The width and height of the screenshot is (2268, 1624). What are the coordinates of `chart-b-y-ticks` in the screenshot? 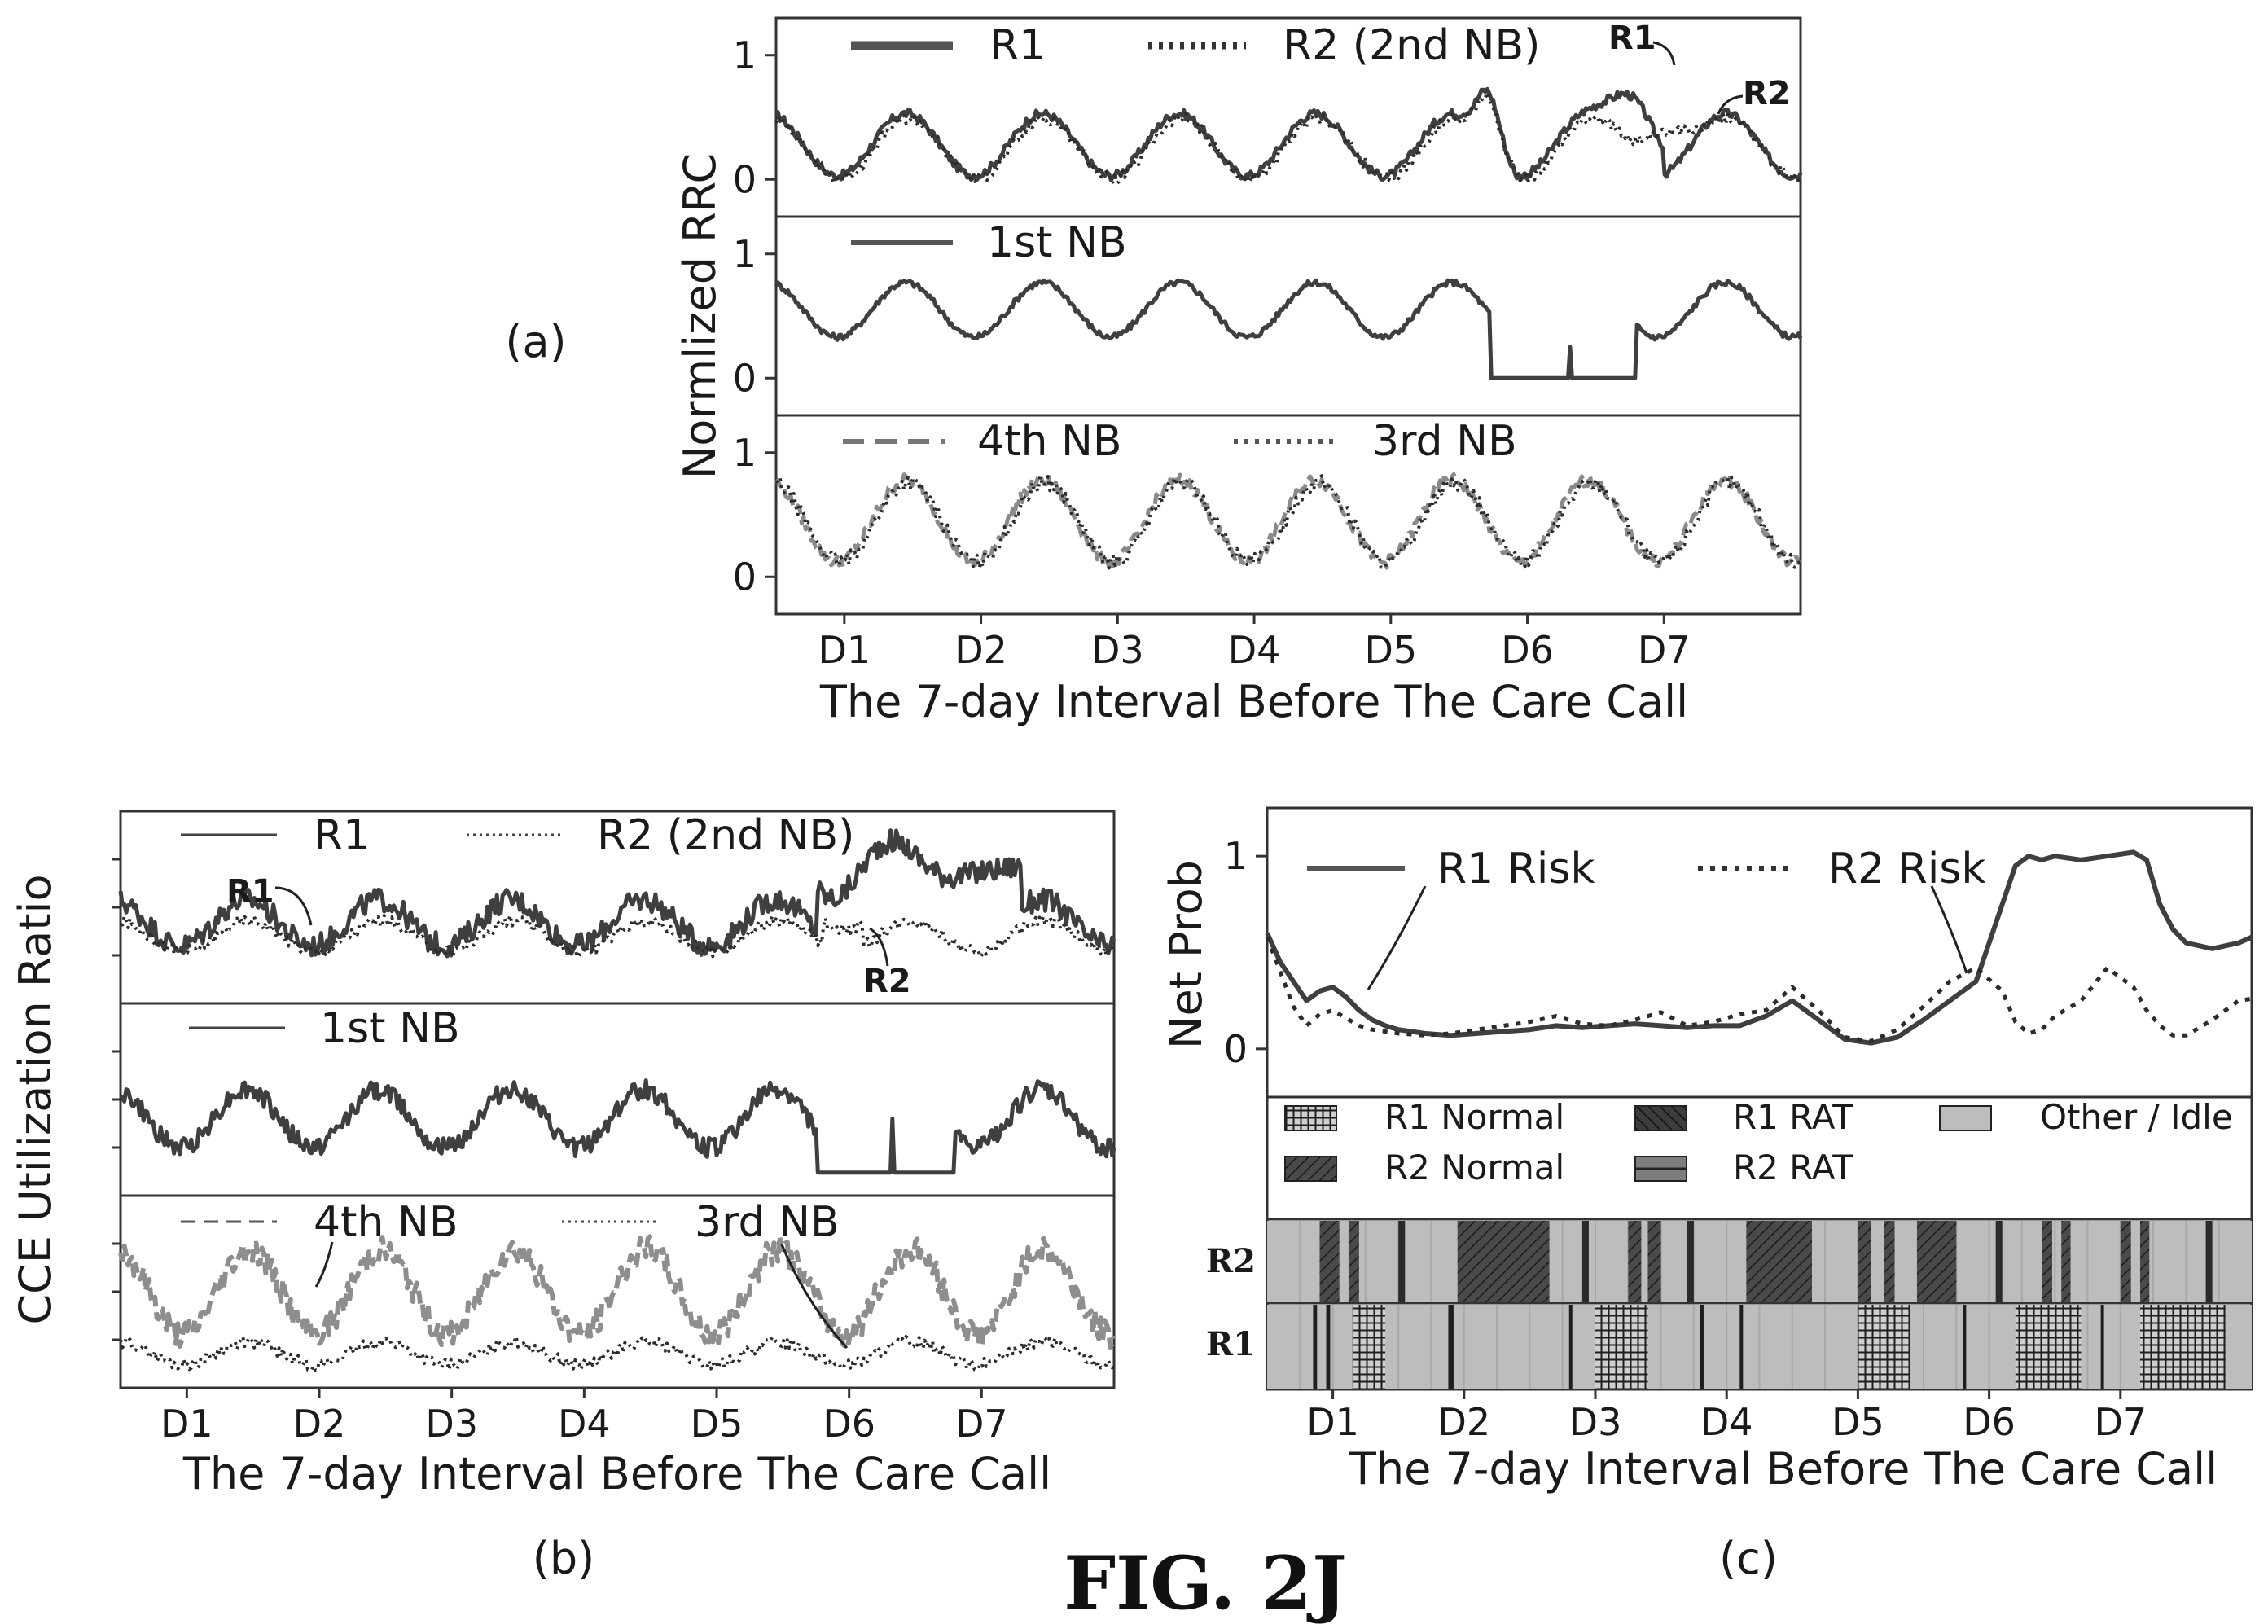 It's located at (116, 1099).